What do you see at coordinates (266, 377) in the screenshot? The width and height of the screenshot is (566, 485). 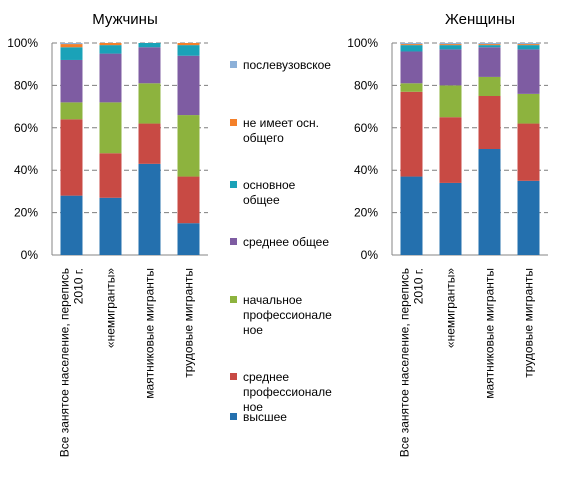 I see `legend-label: среднее` at bounding box center [266, 377].